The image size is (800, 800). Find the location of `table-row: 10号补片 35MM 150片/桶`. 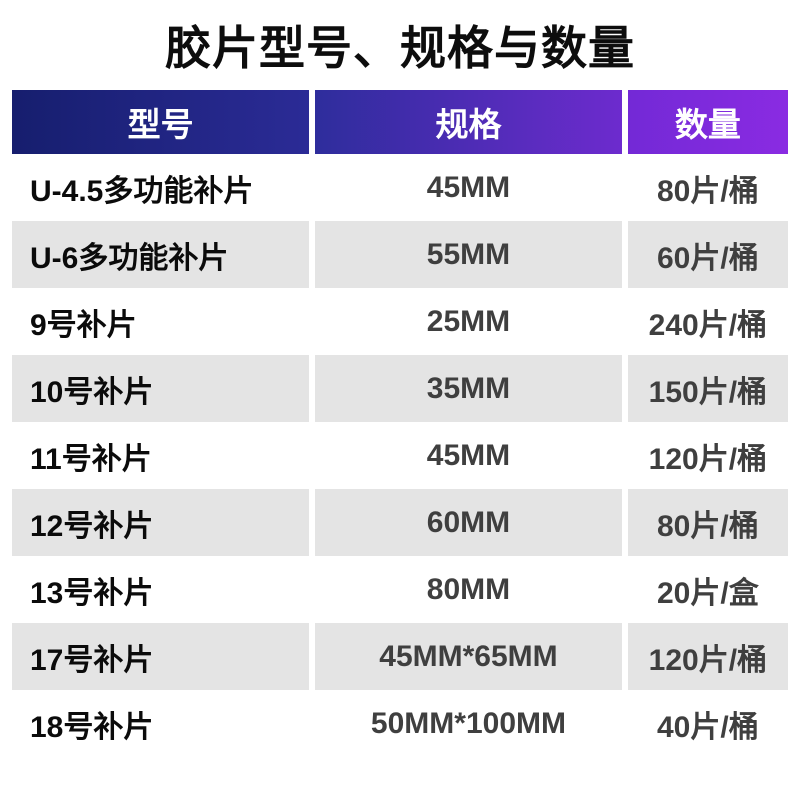

table-row: 10号补片 35MM 150片/桶 is located at coordinates (400, 388).